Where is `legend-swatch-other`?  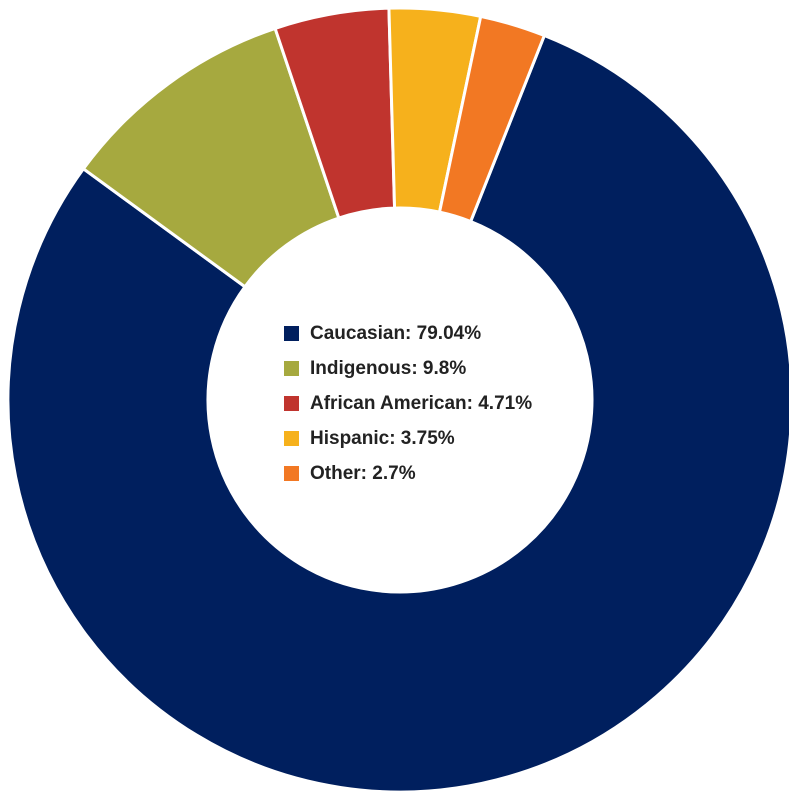 legend-swatch-other is located at coordinates (291, 473).